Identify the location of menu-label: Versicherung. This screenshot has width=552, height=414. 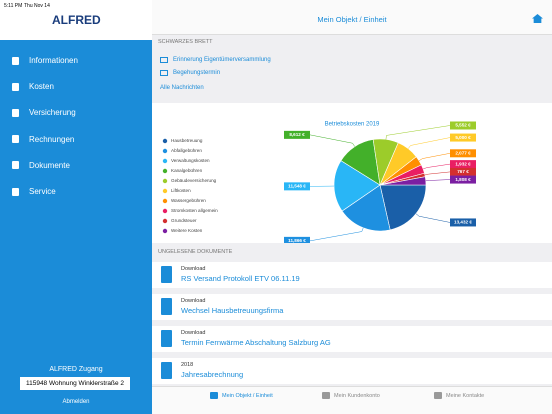
(52, 113).